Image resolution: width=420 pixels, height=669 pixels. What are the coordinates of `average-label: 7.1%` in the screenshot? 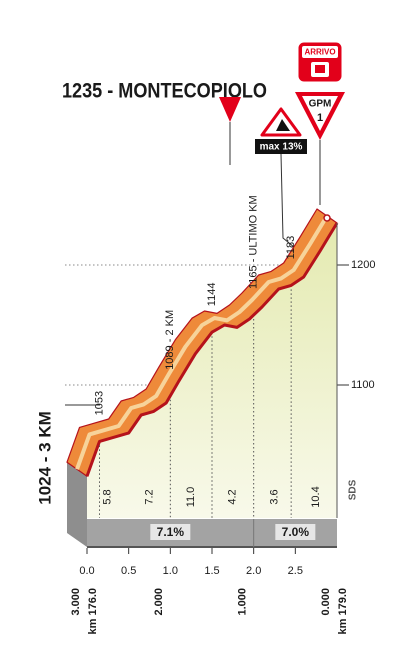 It's located at (171, 532).